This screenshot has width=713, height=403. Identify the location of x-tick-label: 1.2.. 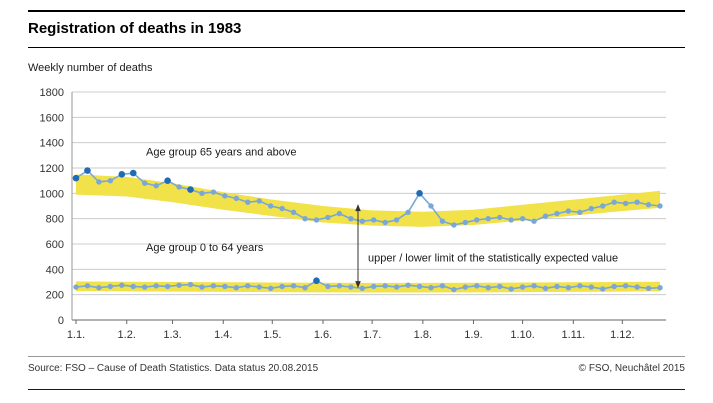
(127, 335).